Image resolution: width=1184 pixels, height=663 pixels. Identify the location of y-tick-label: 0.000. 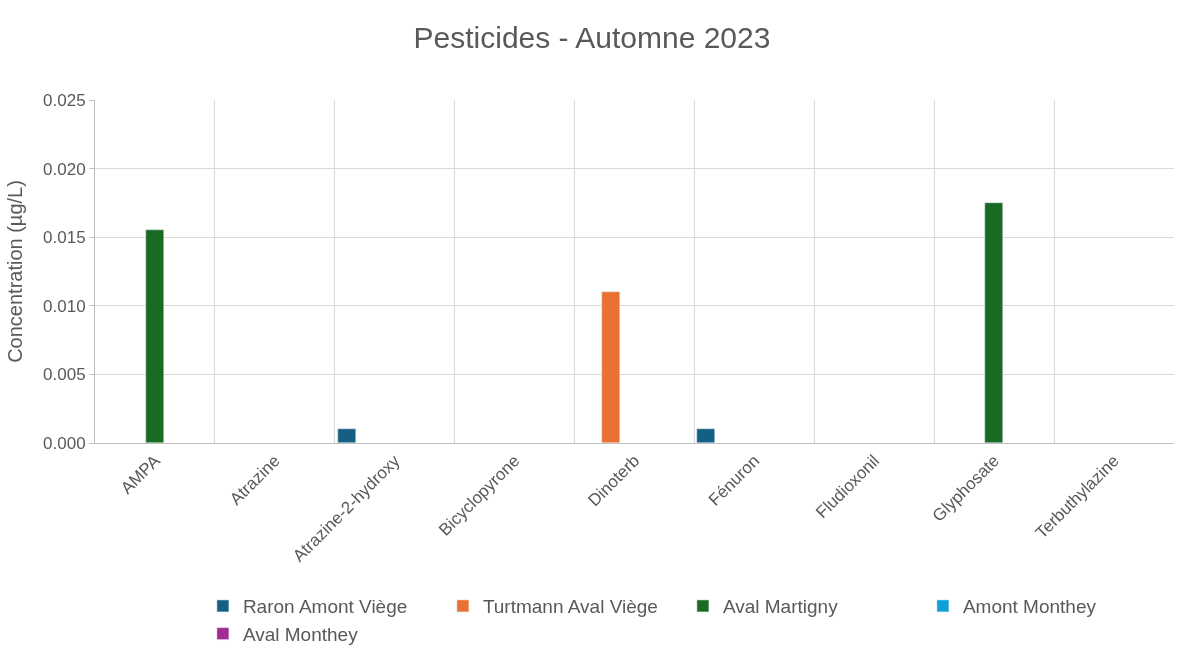
(64, 443).